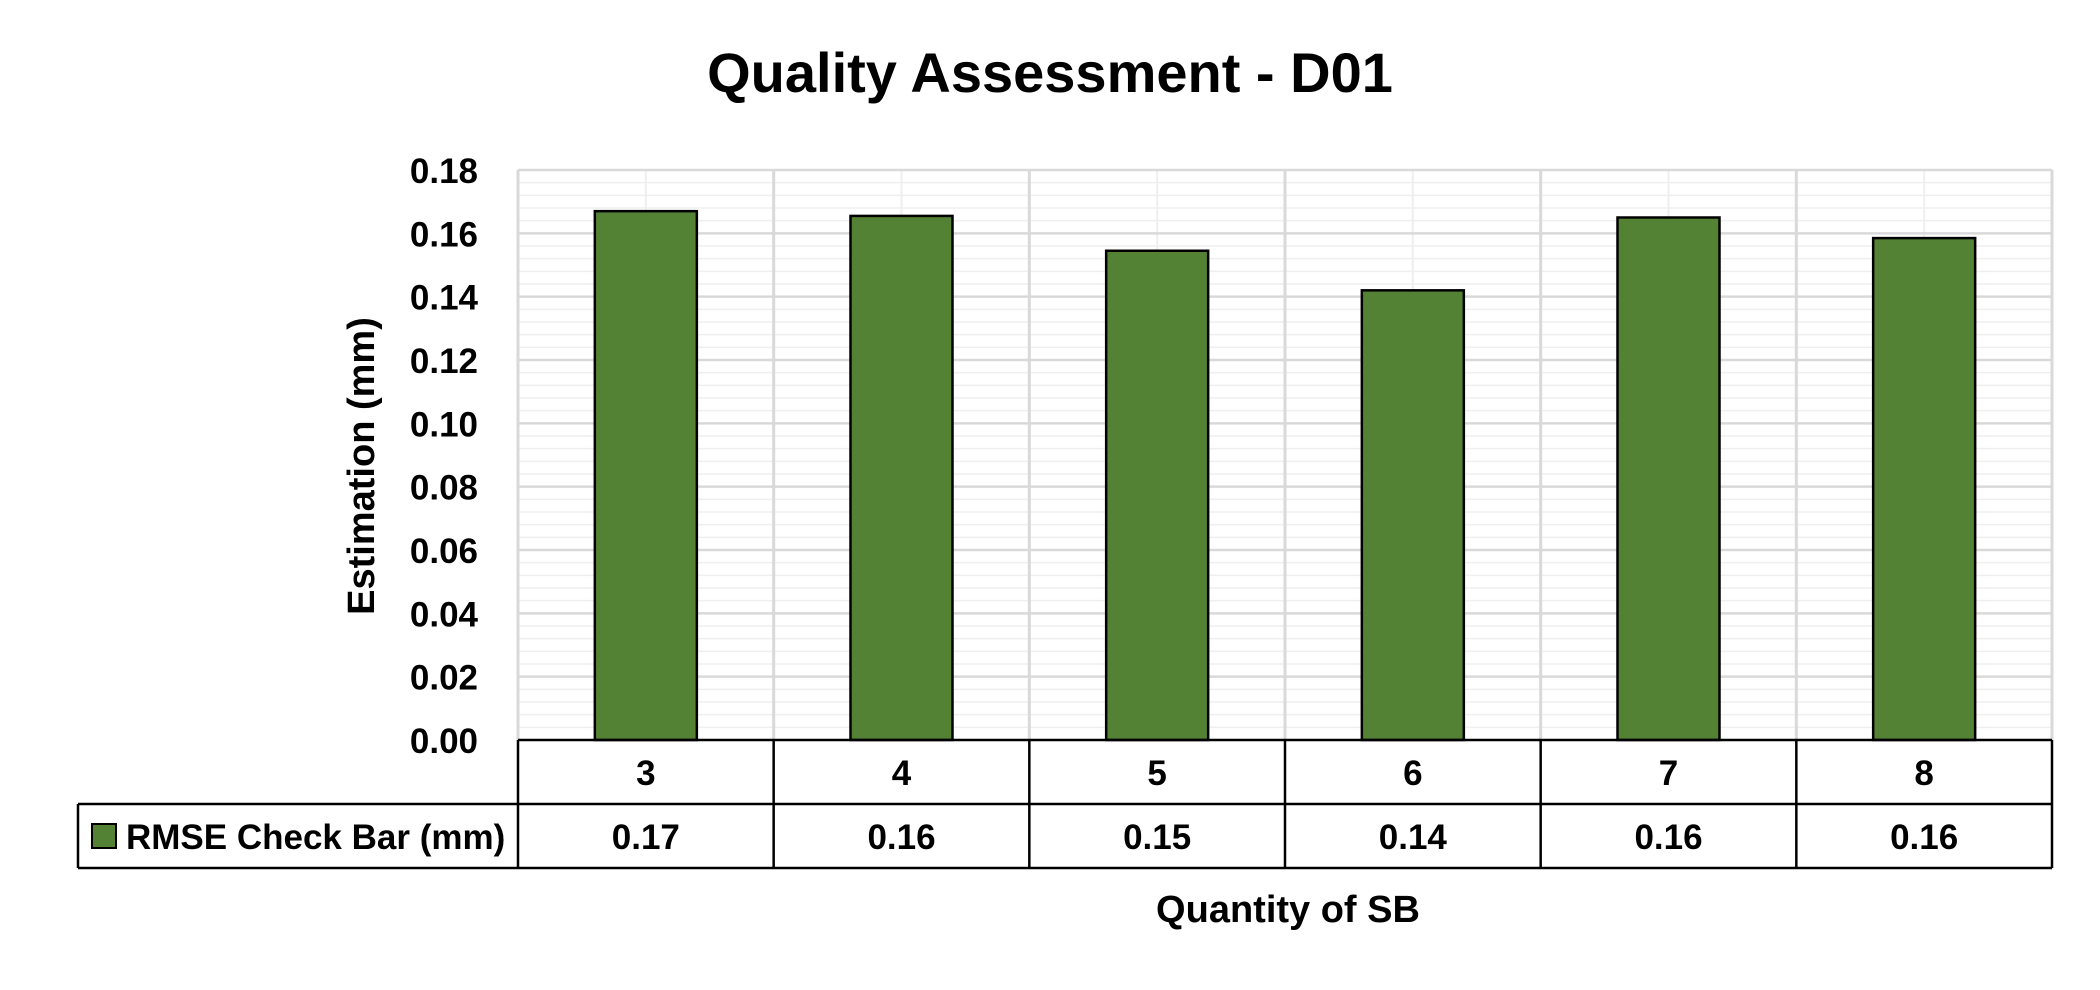 Image resolution: width=2100 pixels, height=990 pixels. Describe the element at coordinates (444, 361) in the screenshot. I see `y-tick-label: 0.12` at that location.